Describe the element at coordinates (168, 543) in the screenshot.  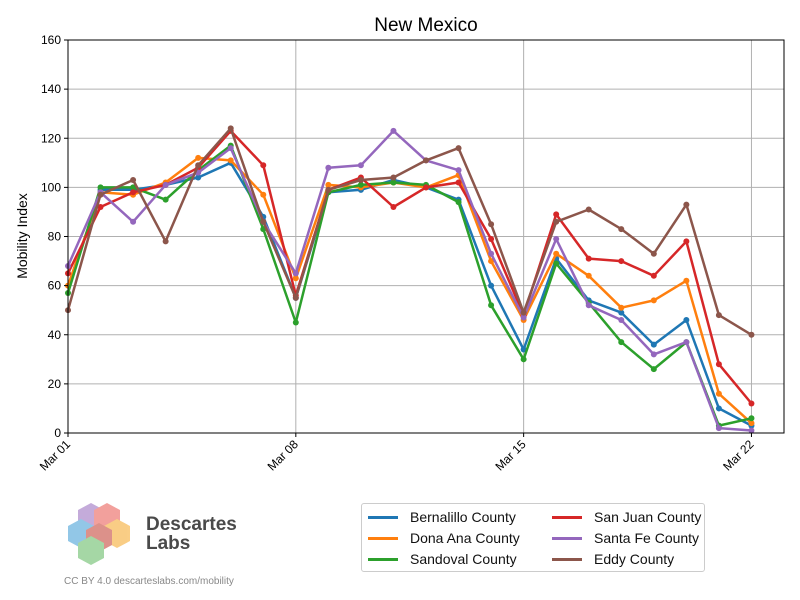
I see `logo-line-2: Labs` at that location.